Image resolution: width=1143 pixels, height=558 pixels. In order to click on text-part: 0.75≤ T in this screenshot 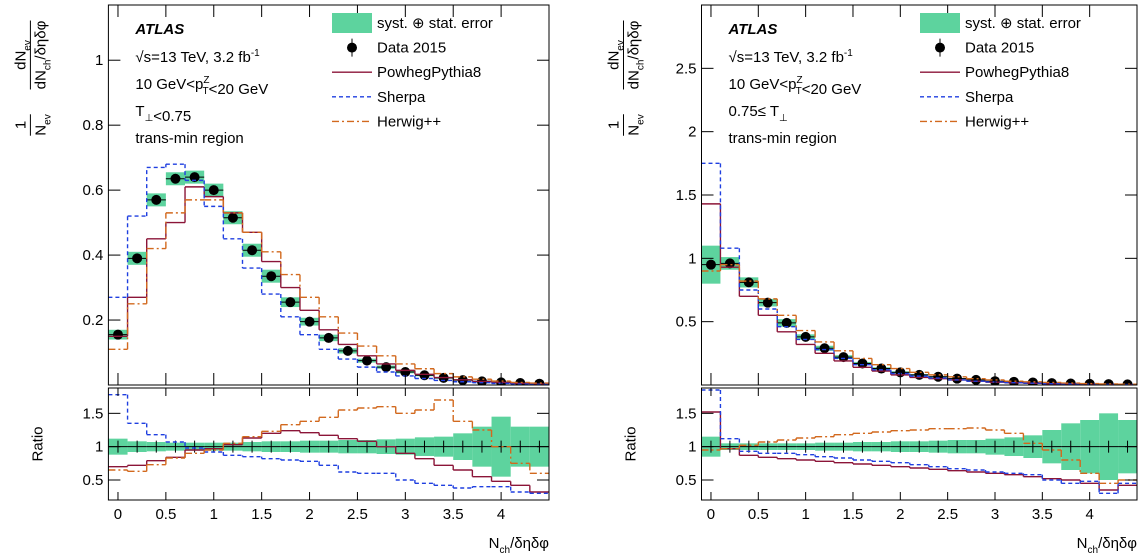, I will do `click(754, 111)`.